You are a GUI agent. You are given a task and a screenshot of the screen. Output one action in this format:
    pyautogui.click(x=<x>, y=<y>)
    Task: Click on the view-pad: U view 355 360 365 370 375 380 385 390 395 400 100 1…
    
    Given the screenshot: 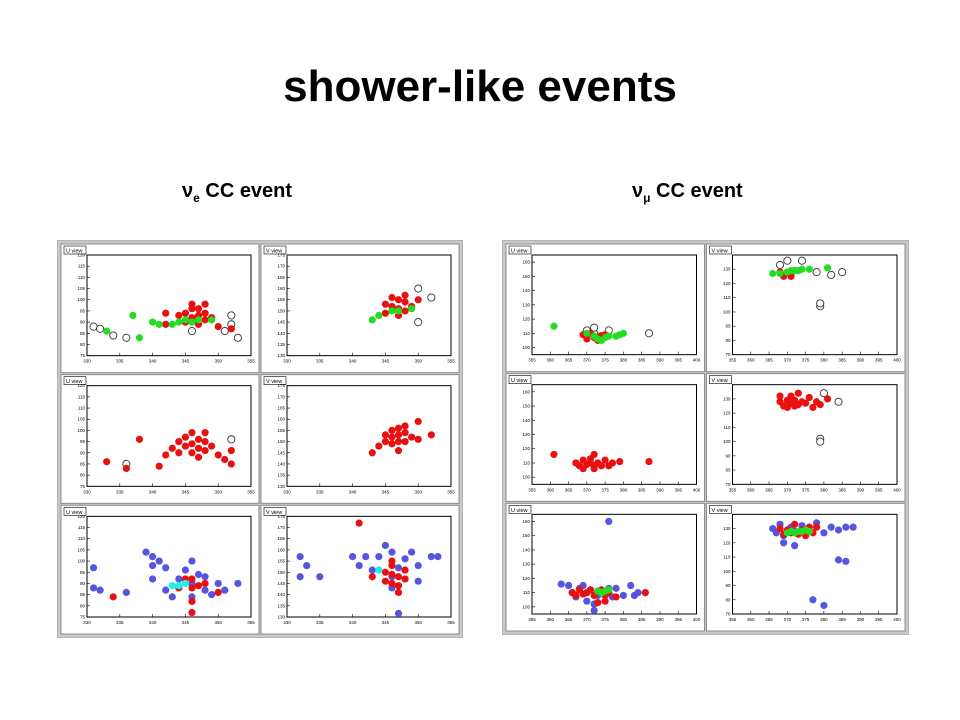 What is the action you would take?
    pyautogui.click(x=605, y=437)
    